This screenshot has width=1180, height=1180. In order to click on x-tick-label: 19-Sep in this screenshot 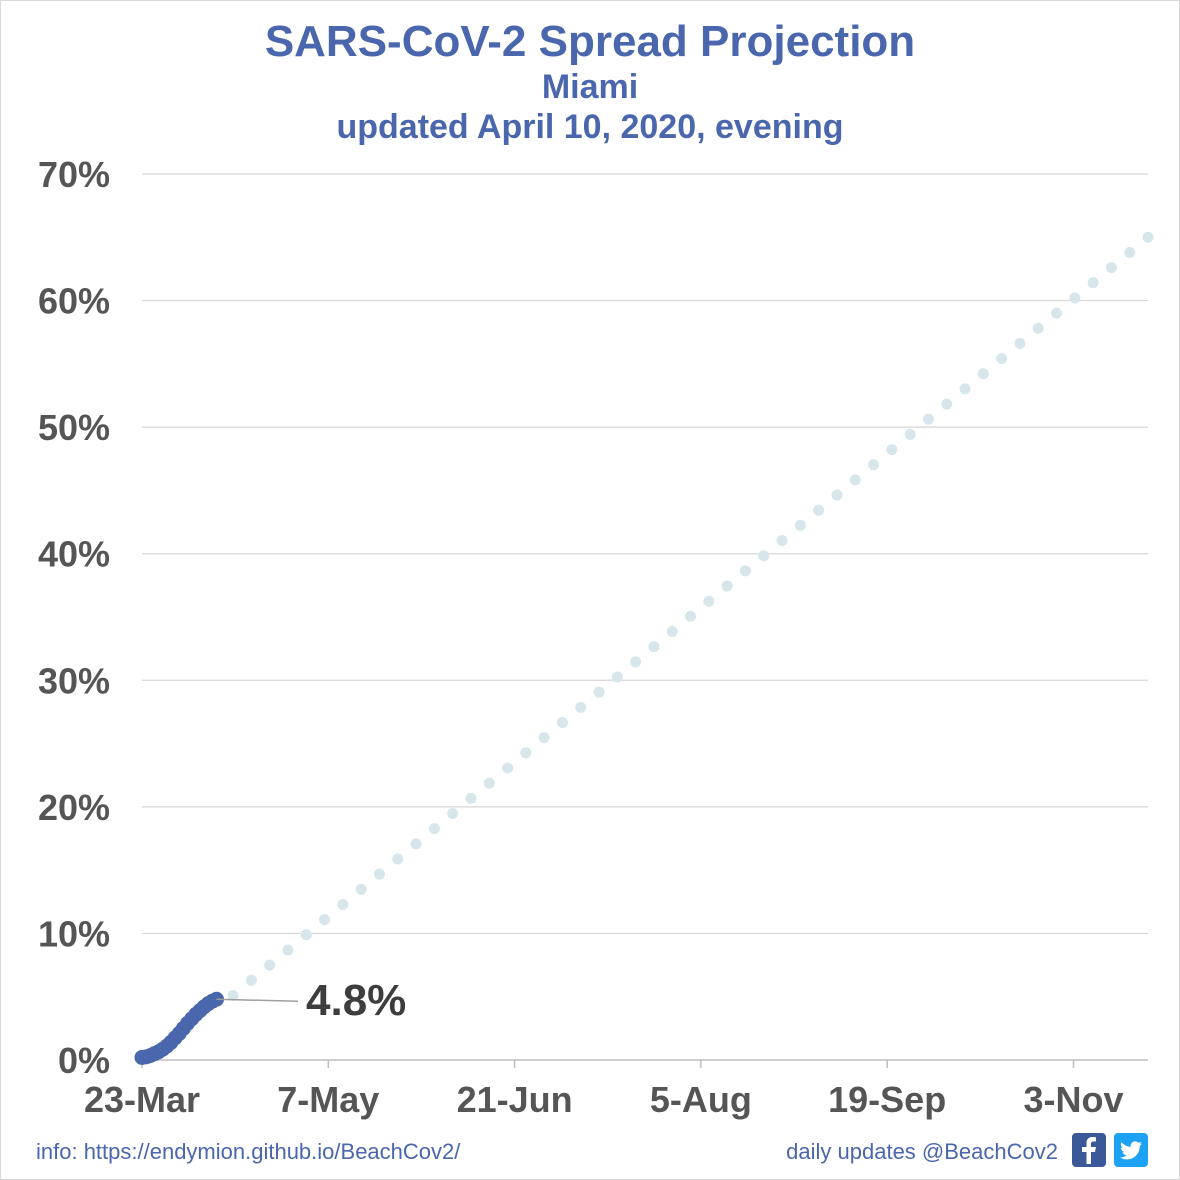, I will do `click(887, 1099)`.